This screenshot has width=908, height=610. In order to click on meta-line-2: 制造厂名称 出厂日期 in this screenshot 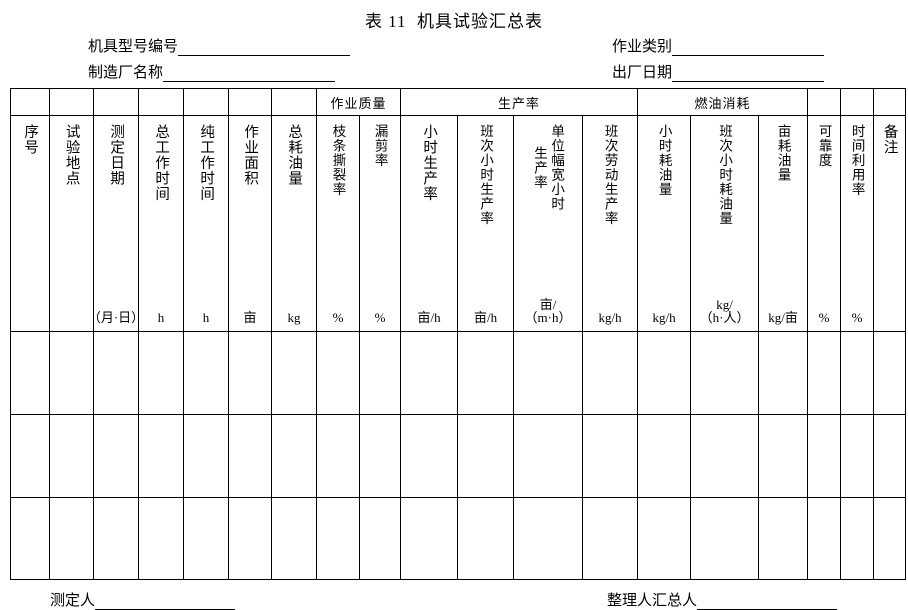, I will do `click(454, 69)`.